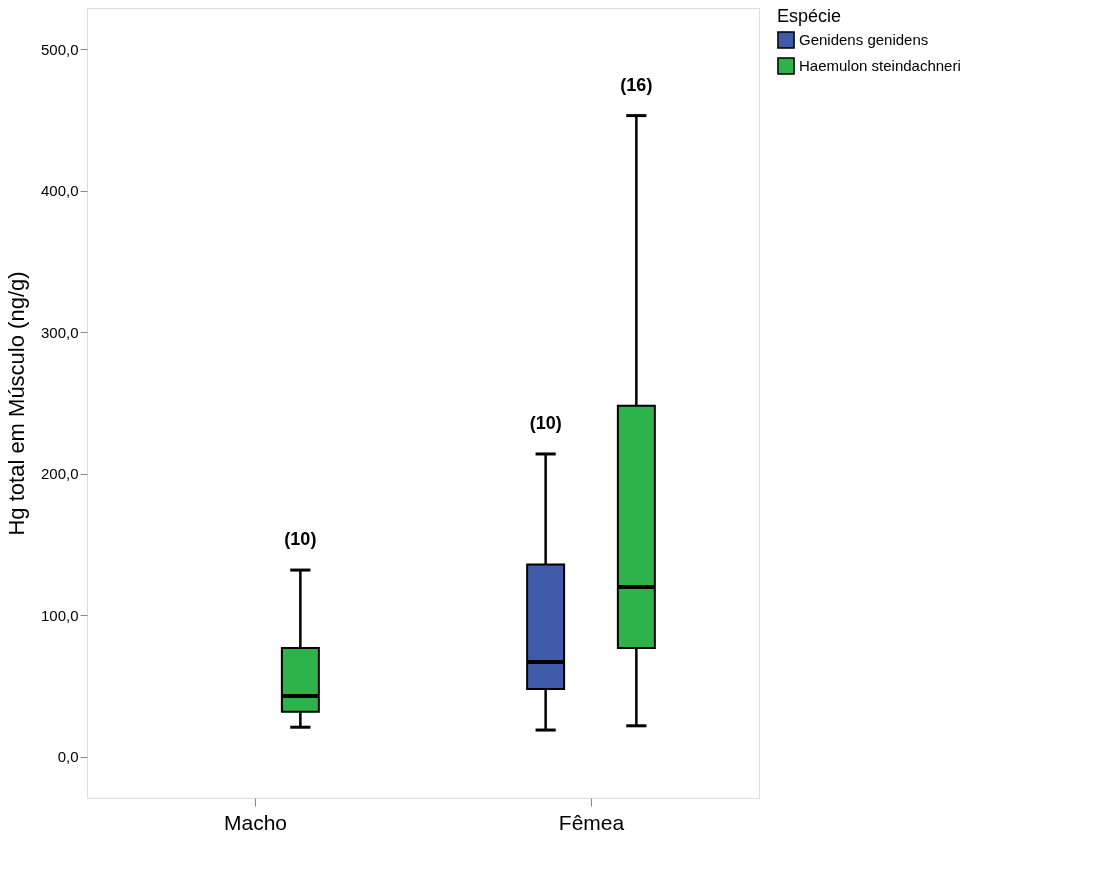 The image size is (1110, 875). Describe the element at coordinates (59, 49) in the screenshot. I see `y-tick-label: 500,0` at that location.